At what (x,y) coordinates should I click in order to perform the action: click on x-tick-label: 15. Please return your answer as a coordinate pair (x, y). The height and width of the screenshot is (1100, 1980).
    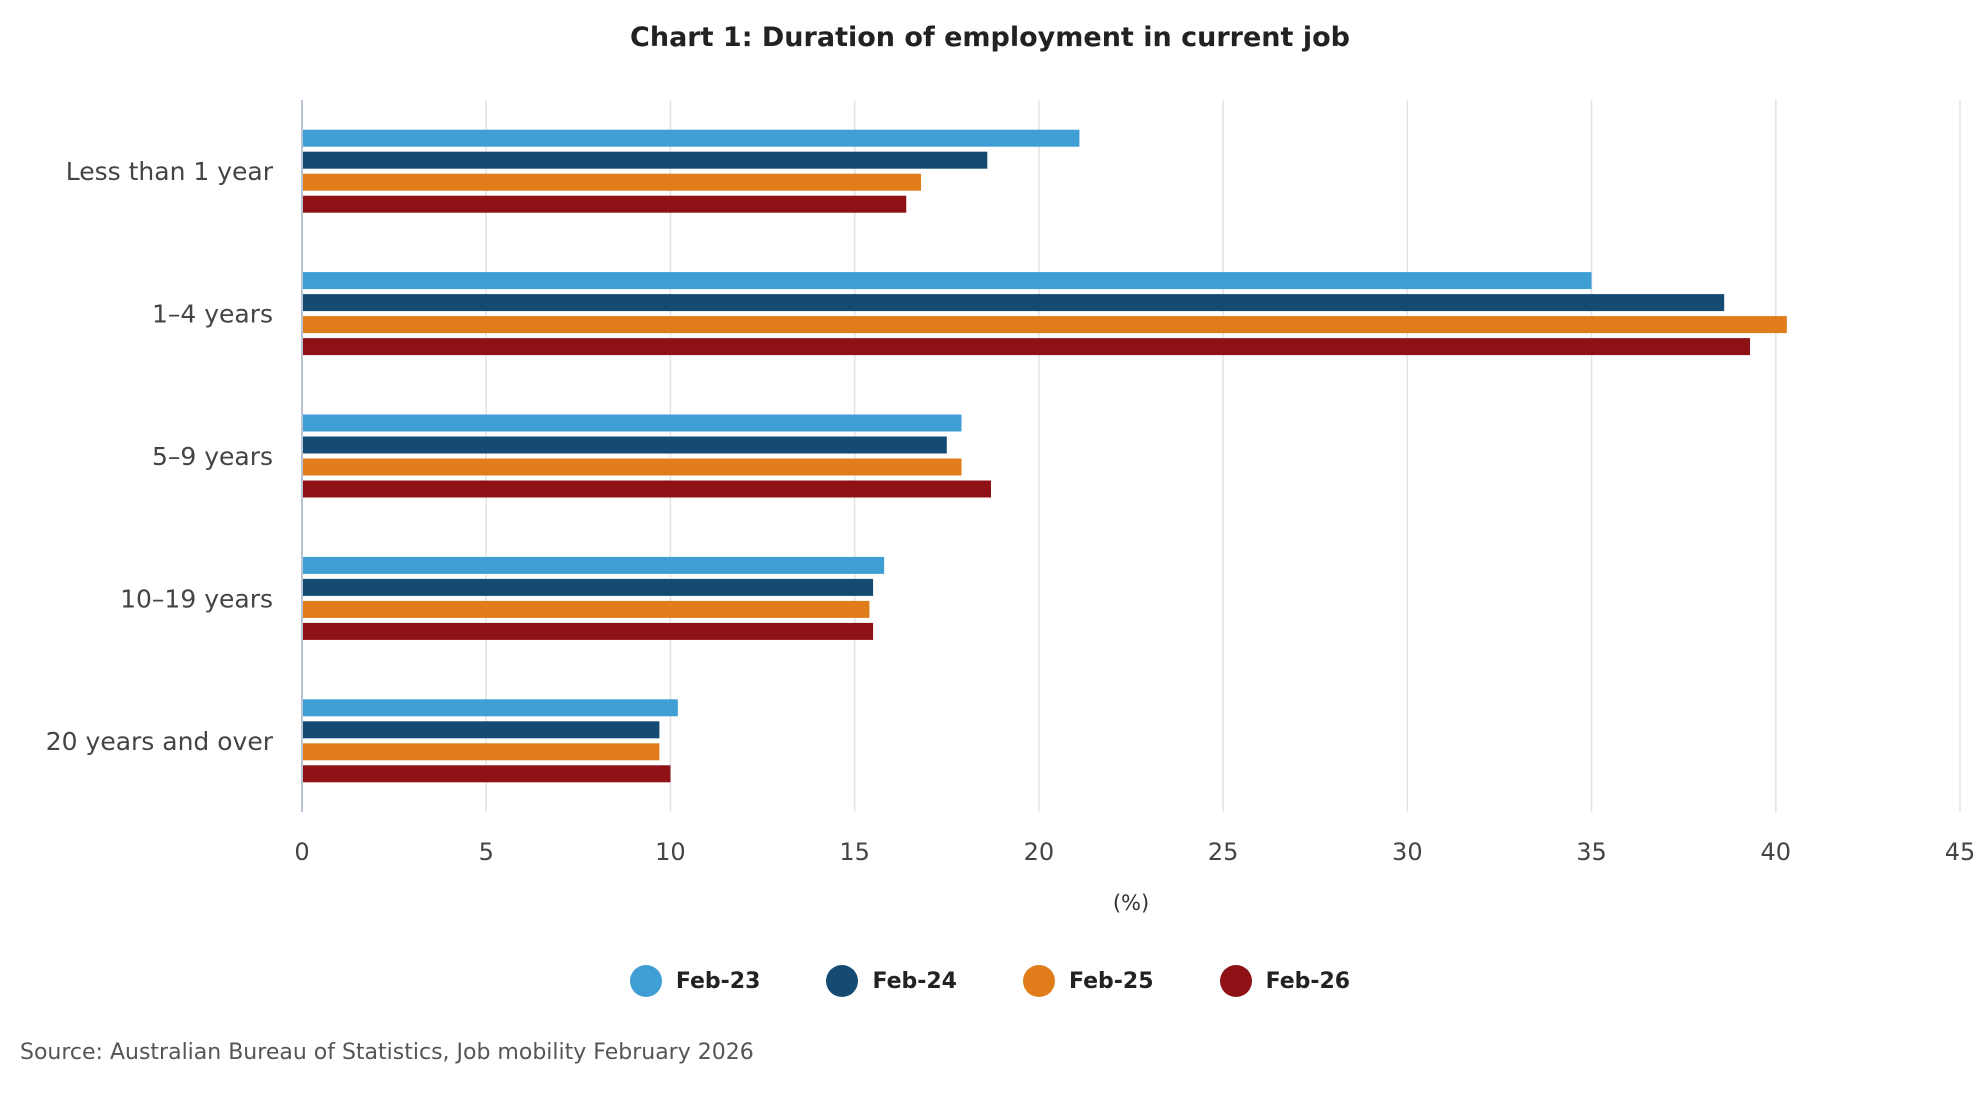
    Looking at the image, I should click on (854, 852).